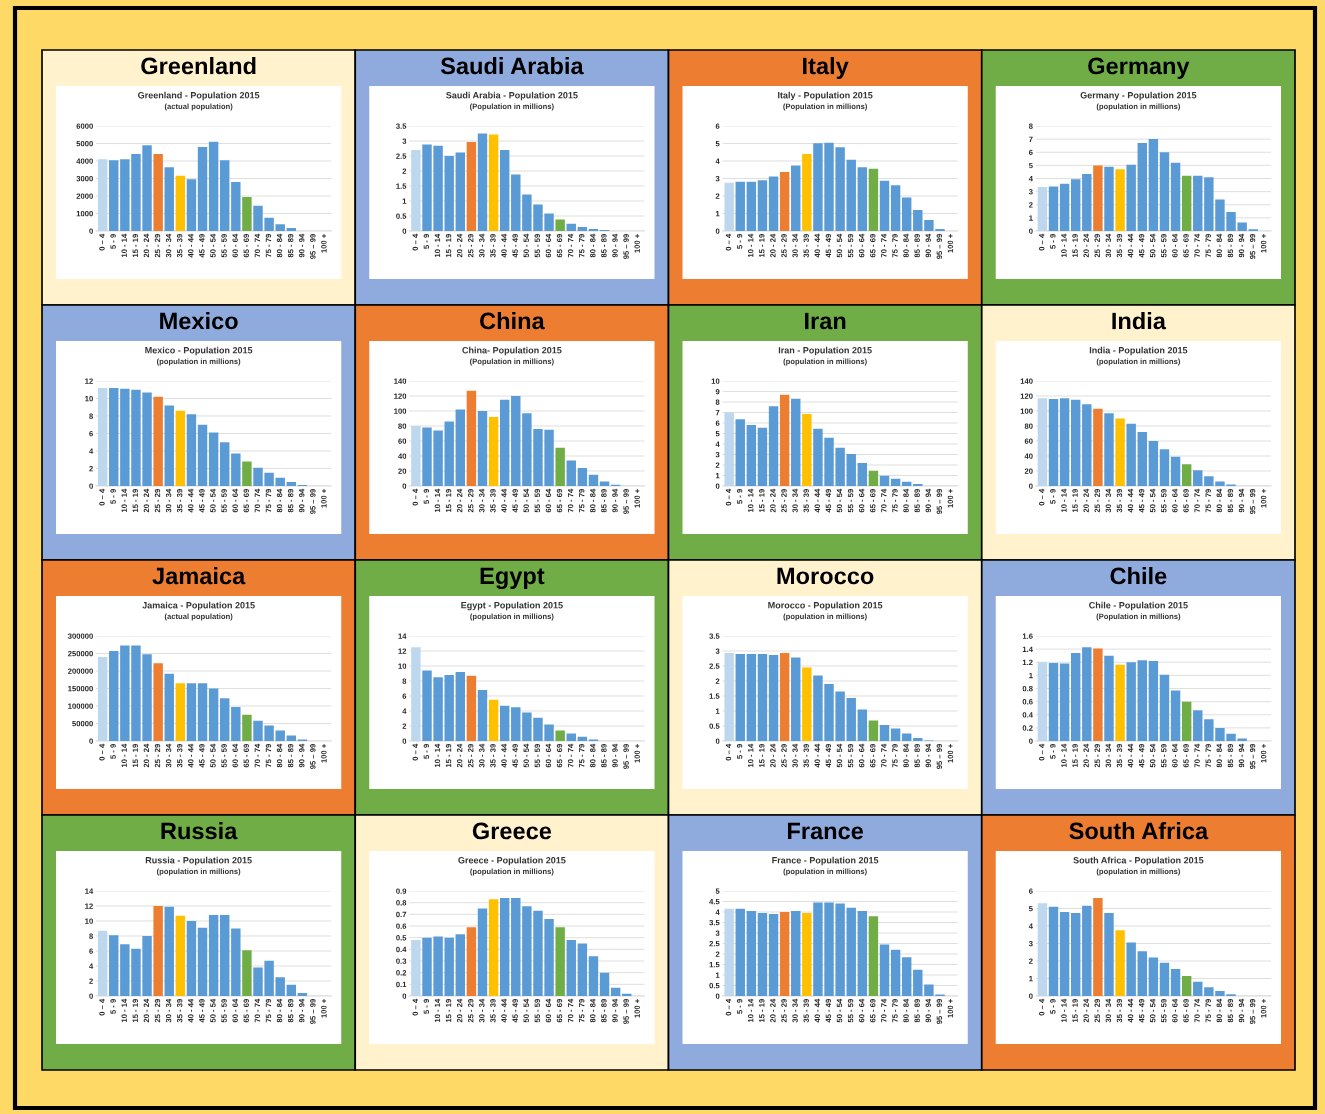 Image resolution: width=1325 pixels, height=1114 pixels. What do you see at coordinates (512, 861) in the screenshot?
I see `chart-subtitle: Greece - Population 2015` at bounding box center [512, 861].